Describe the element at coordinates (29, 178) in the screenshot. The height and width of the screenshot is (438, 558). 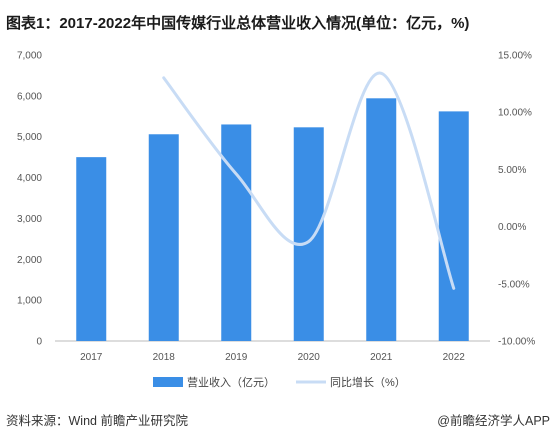
I see `left-tick-label: 4,000` at that location.